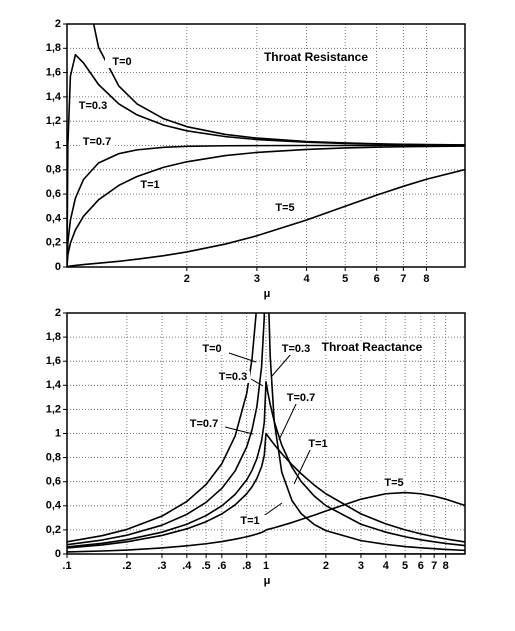 This screenshot has width=515, height=631. What do you see at coordinates (266, 566) in the screenshot?
I see `x-tick-label: 1` at bounding box center [266, 566].